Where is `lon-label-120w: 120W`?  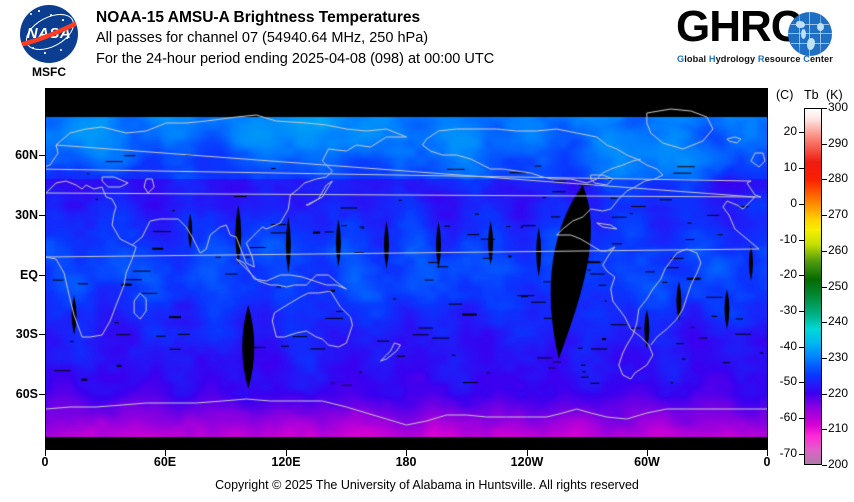
lon-label-120w: 120W is located at coordinates (527, 462).